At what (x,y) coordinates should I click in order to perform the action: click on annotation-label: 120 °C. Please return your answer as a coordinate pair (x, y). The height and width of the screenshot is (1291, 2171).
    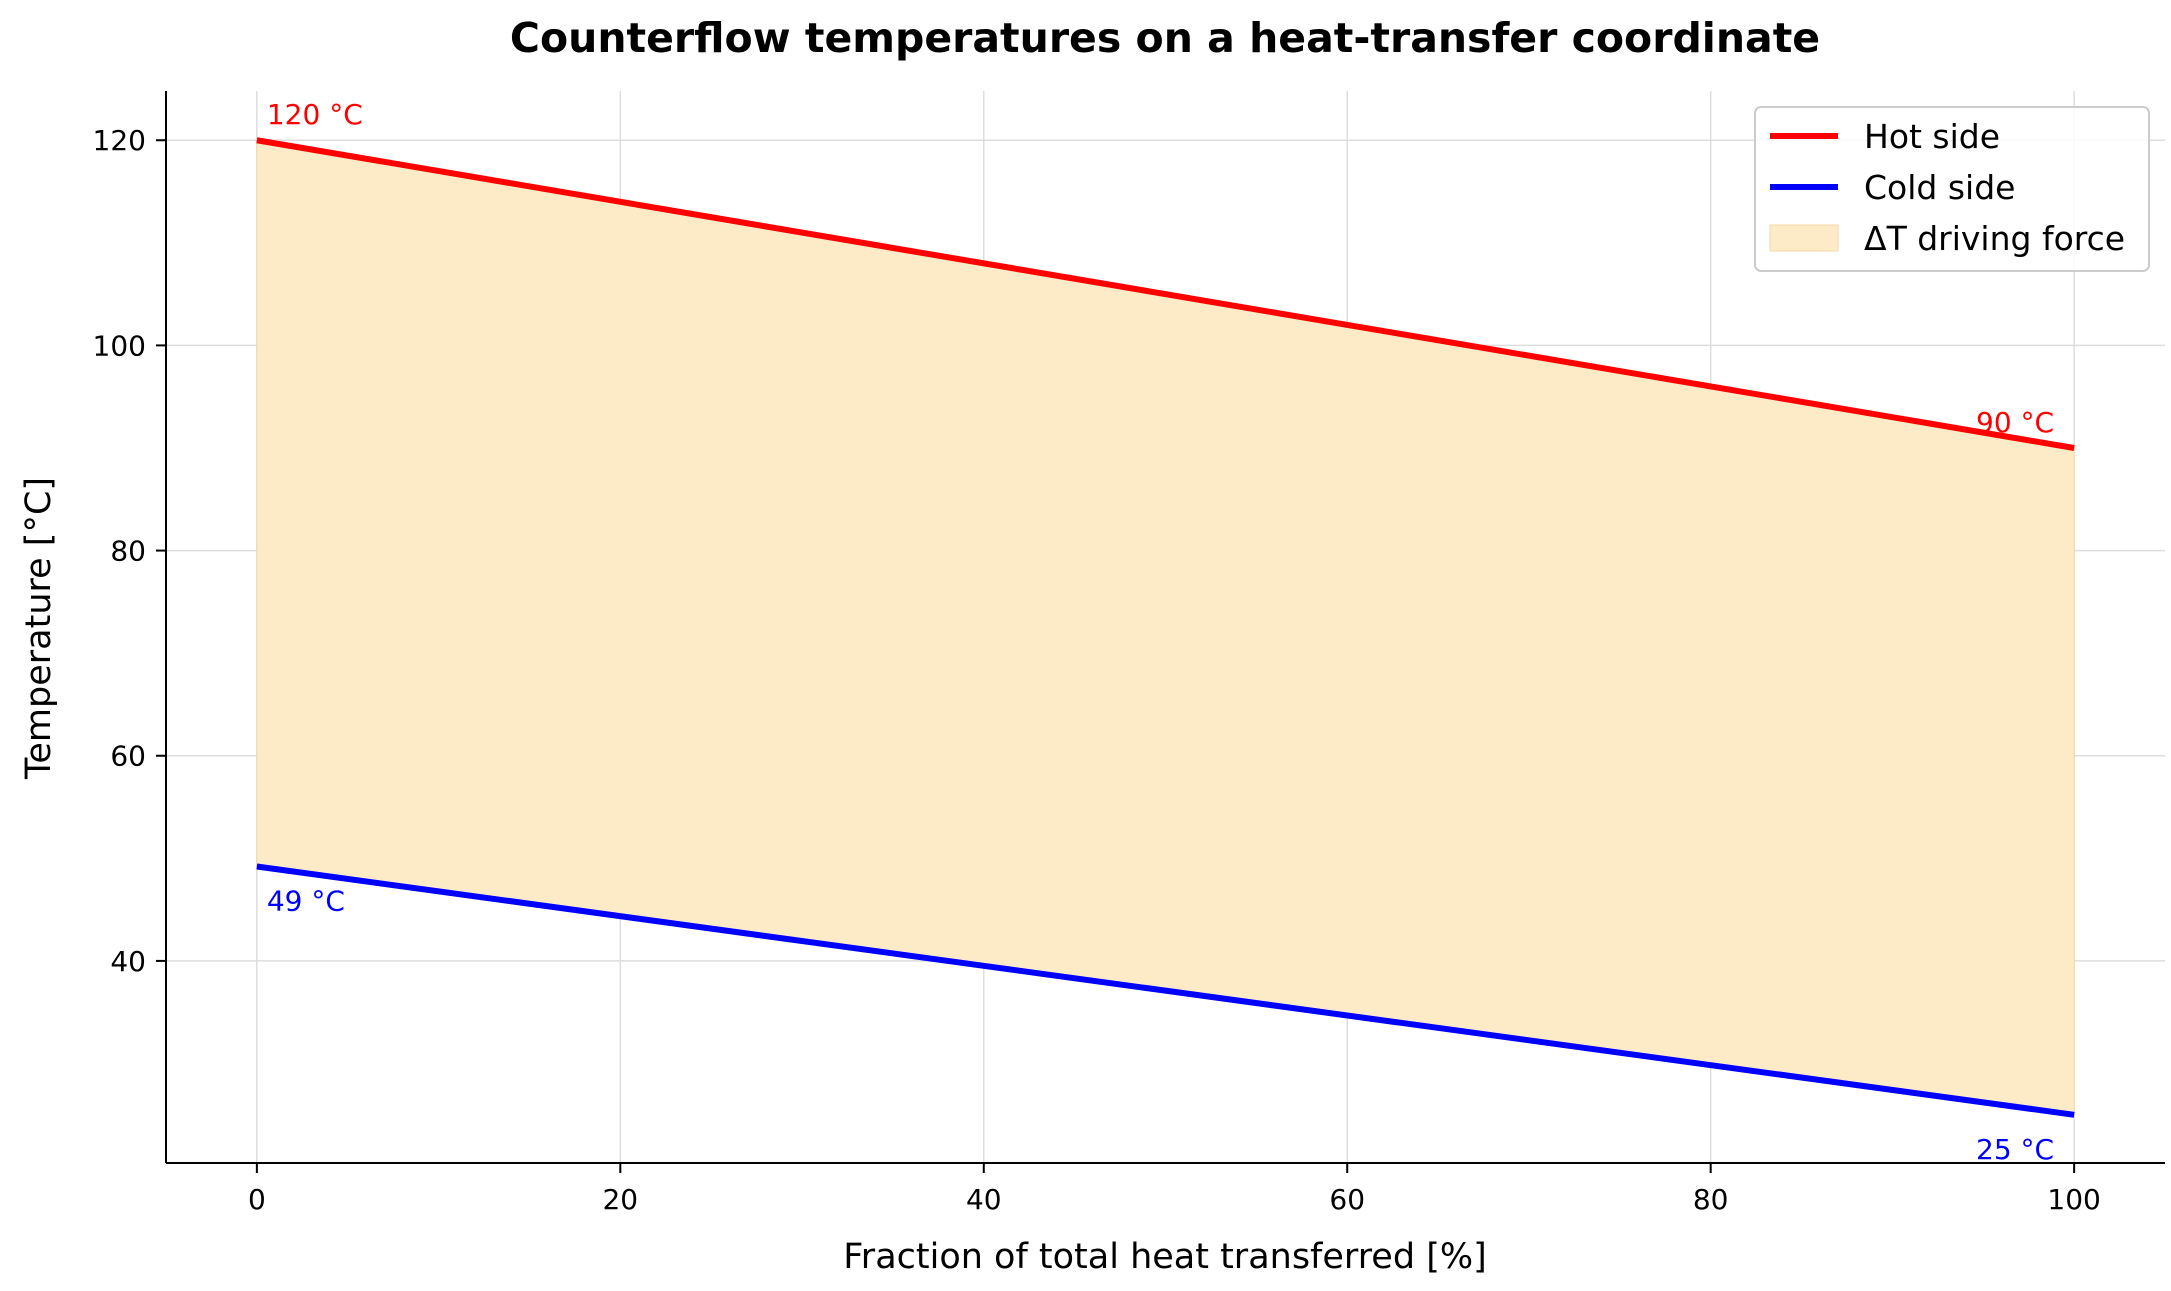
    Looking at the image, I should click on (315, 114).